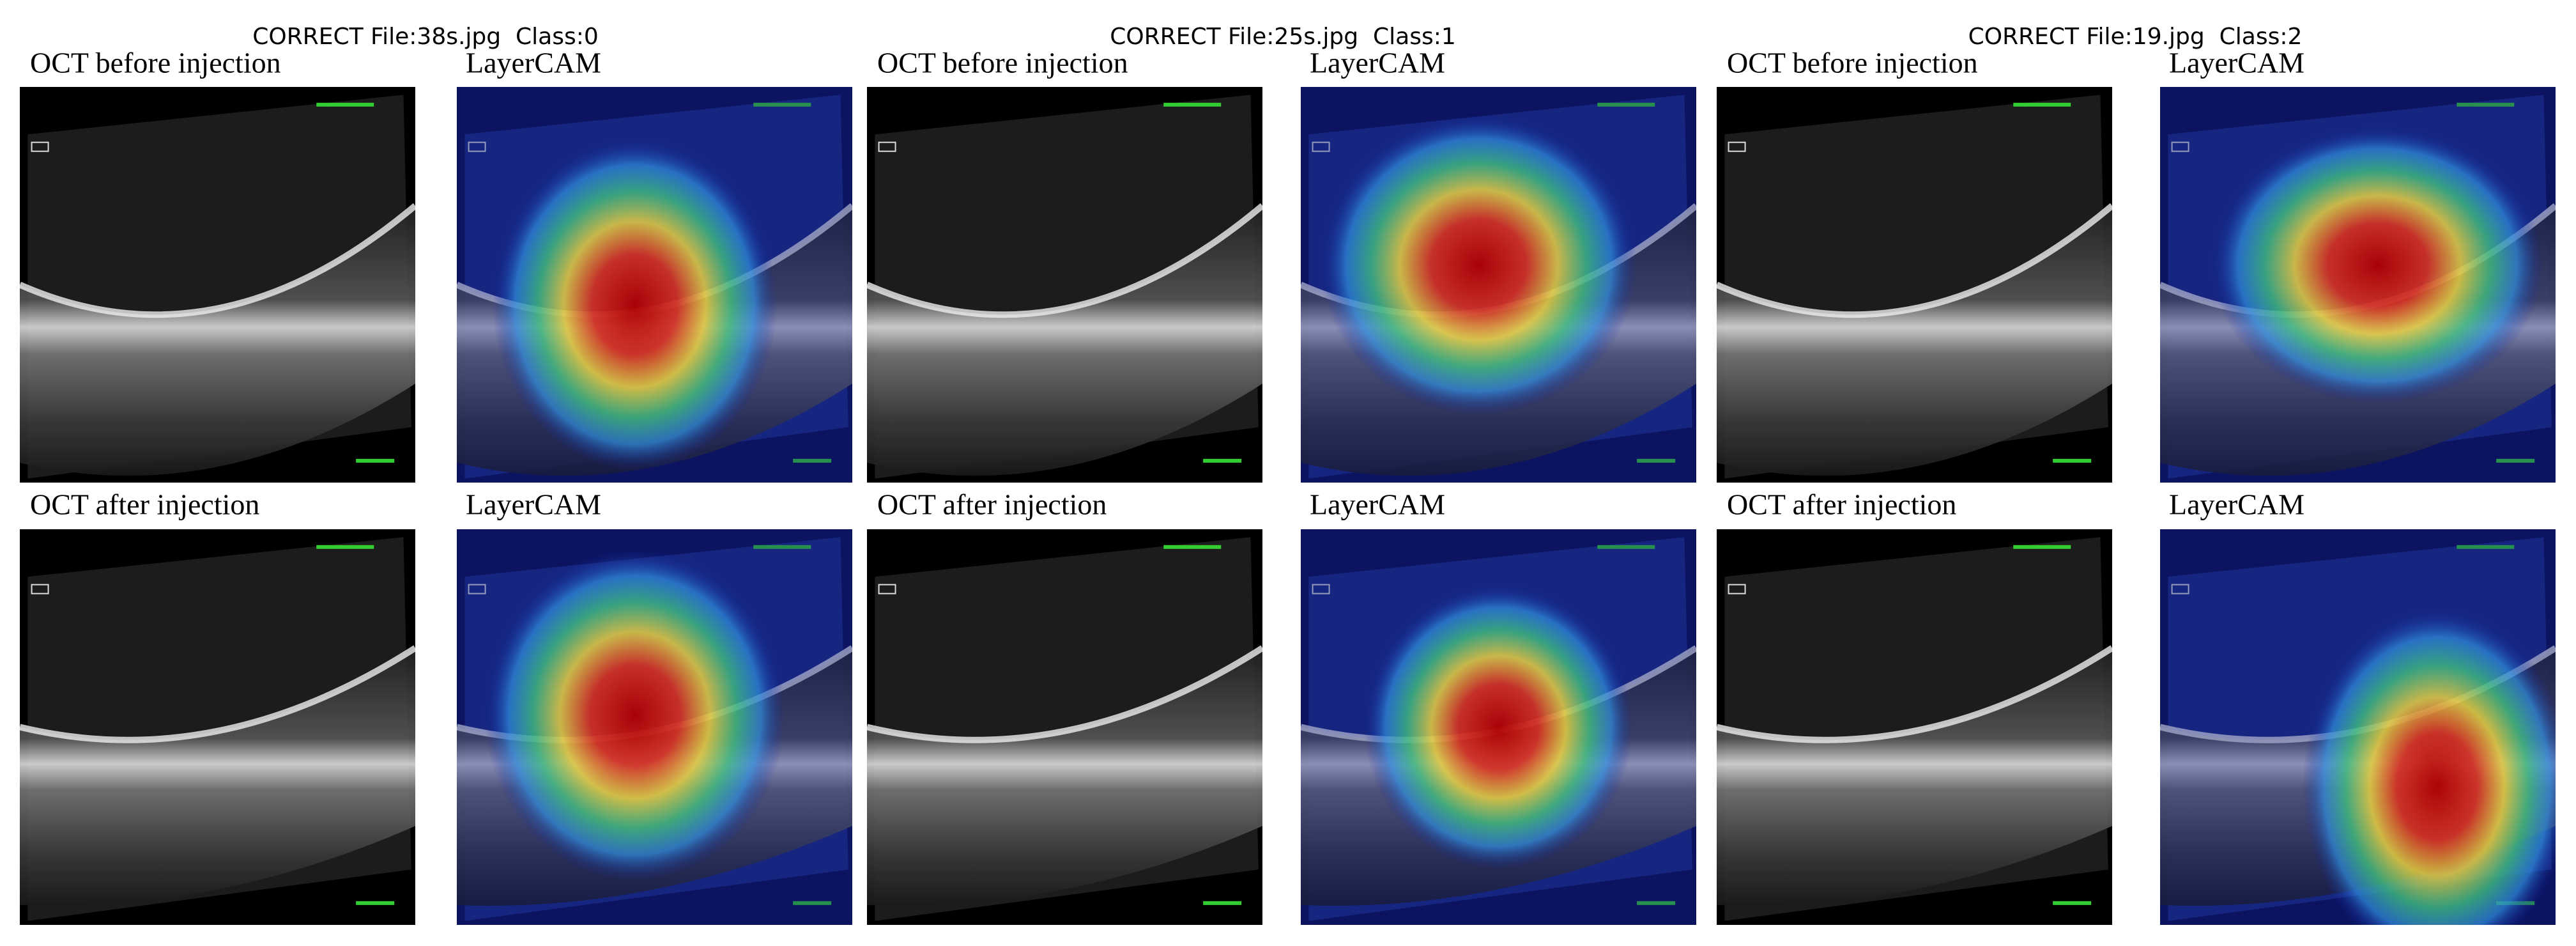 This screenshot has height=946, width=2576. Describe the element at coordinates (1283, 37) in the screenshot. I see `panel-header: CORRECT File:25s.jpg Class:1` at that location.